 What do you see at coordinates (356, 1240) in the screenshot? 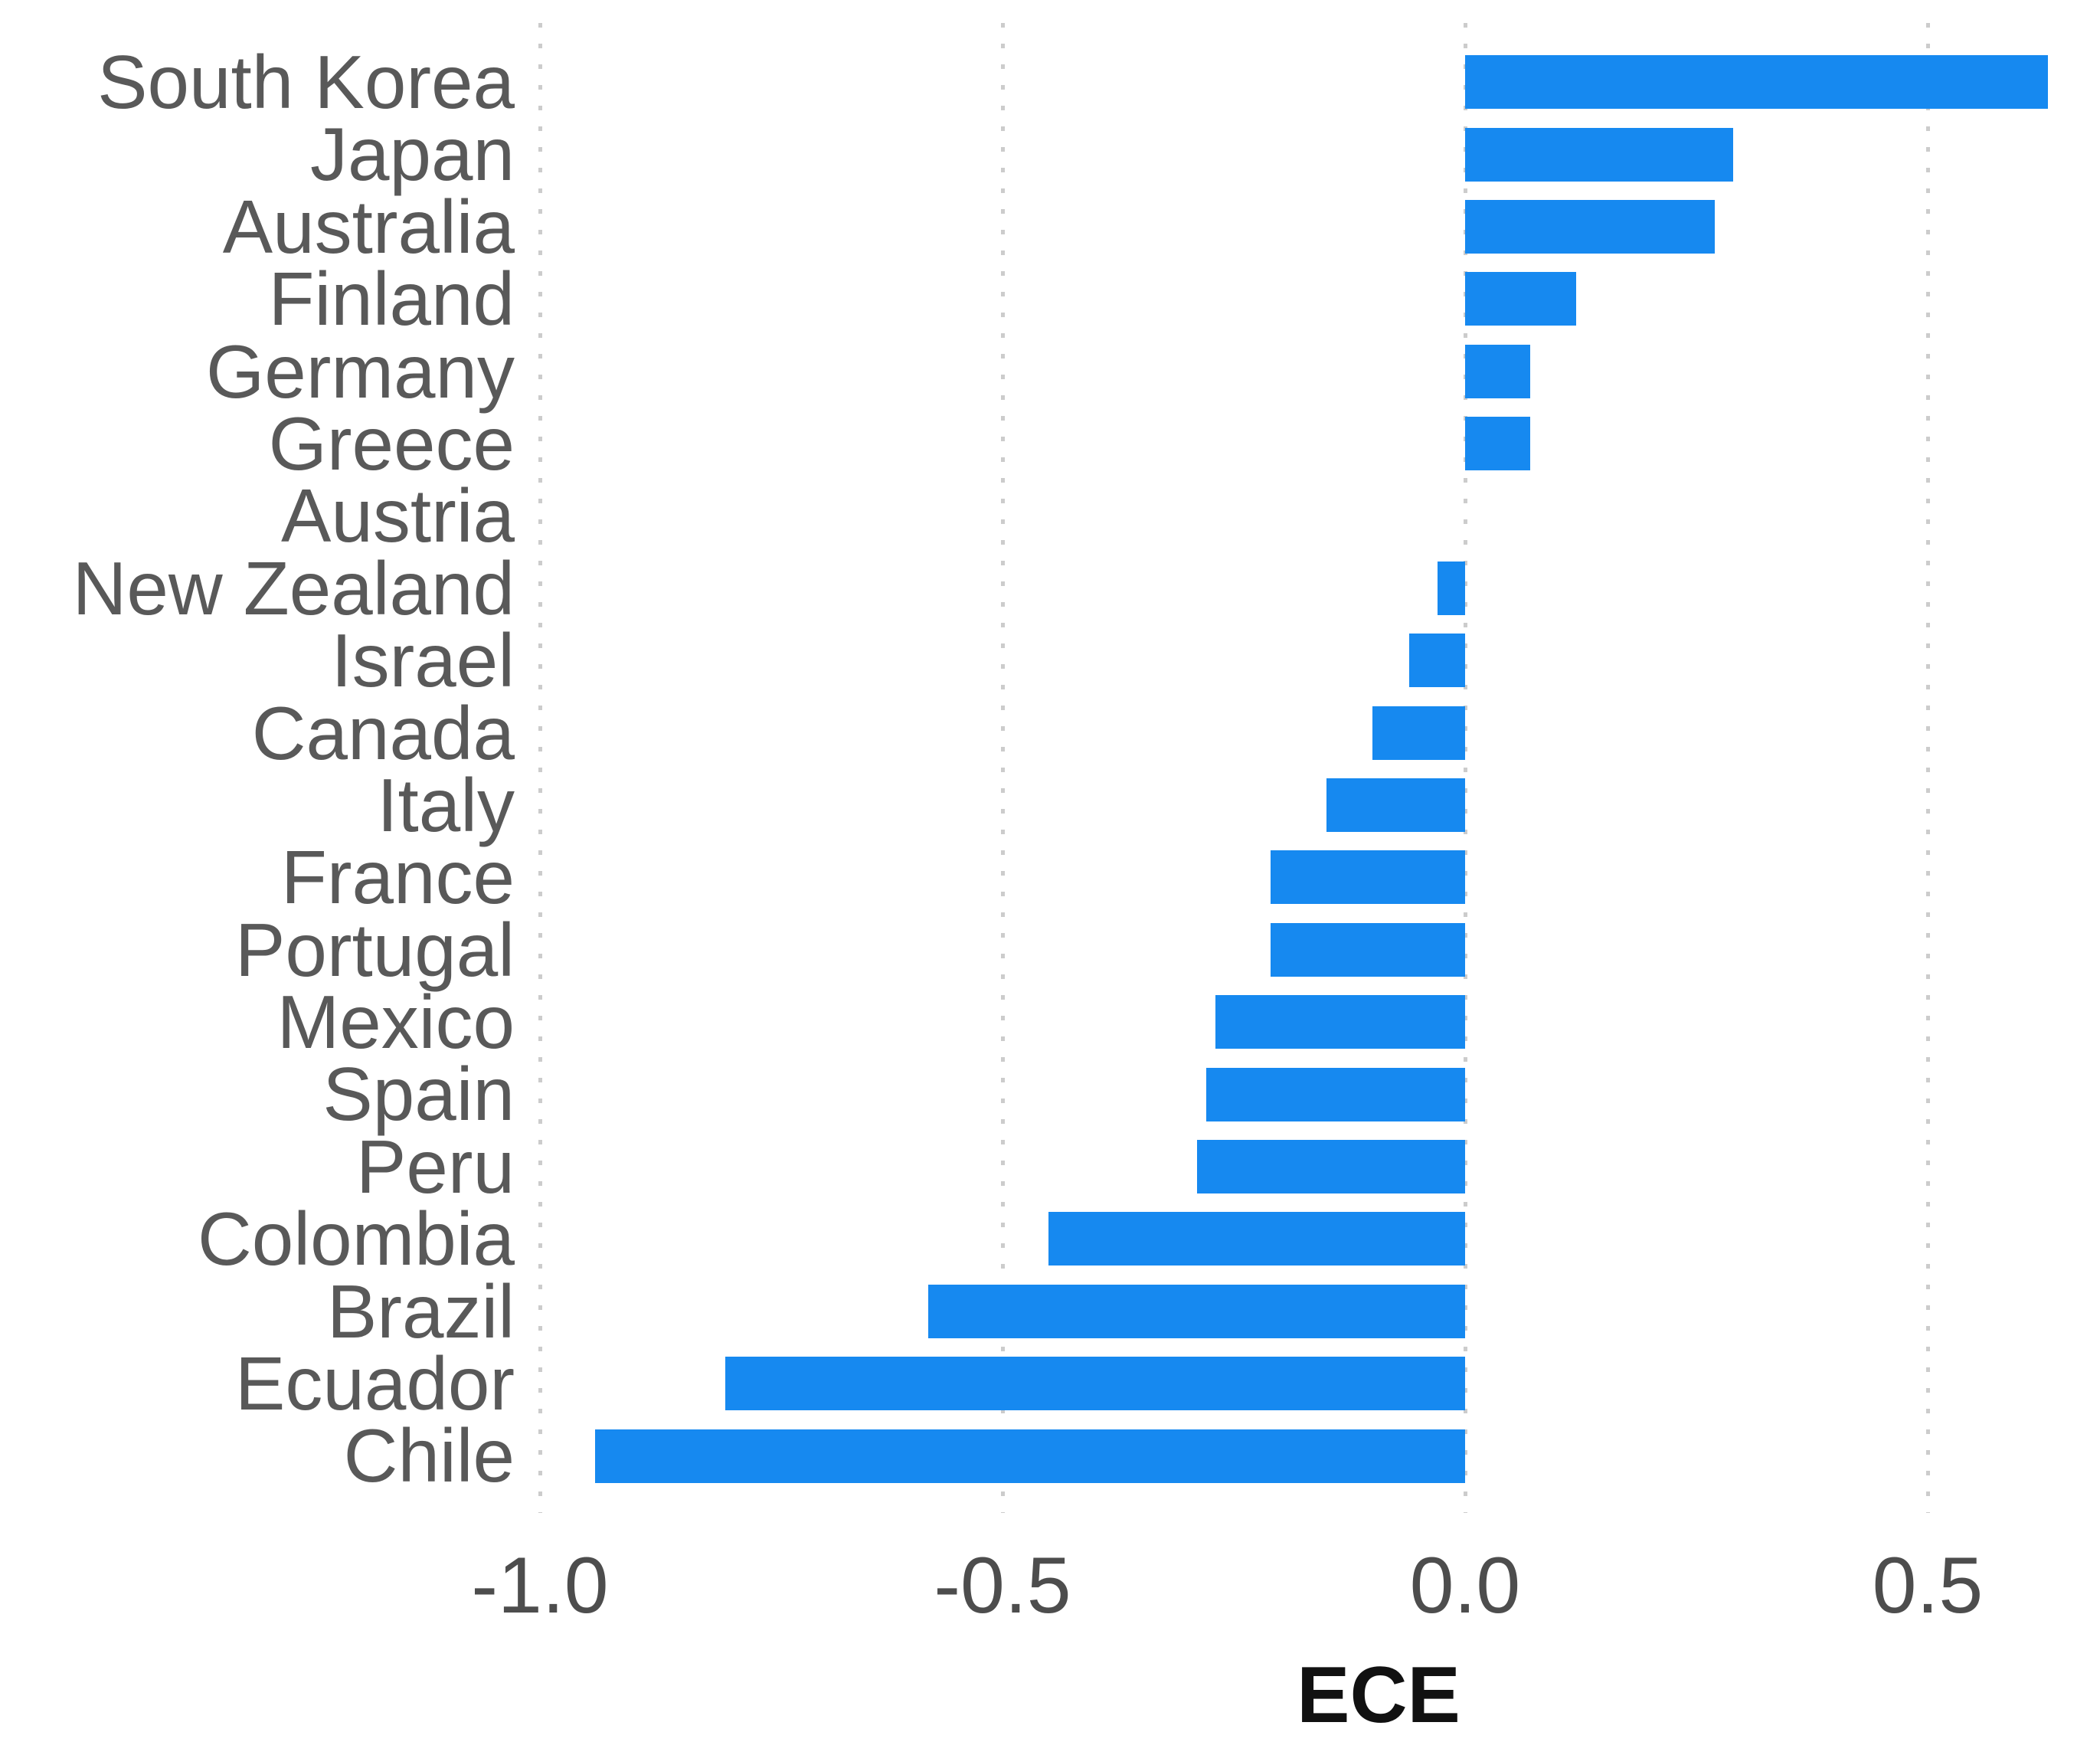
I see `country-label: Colombia` at bounding box center [356, 1240].